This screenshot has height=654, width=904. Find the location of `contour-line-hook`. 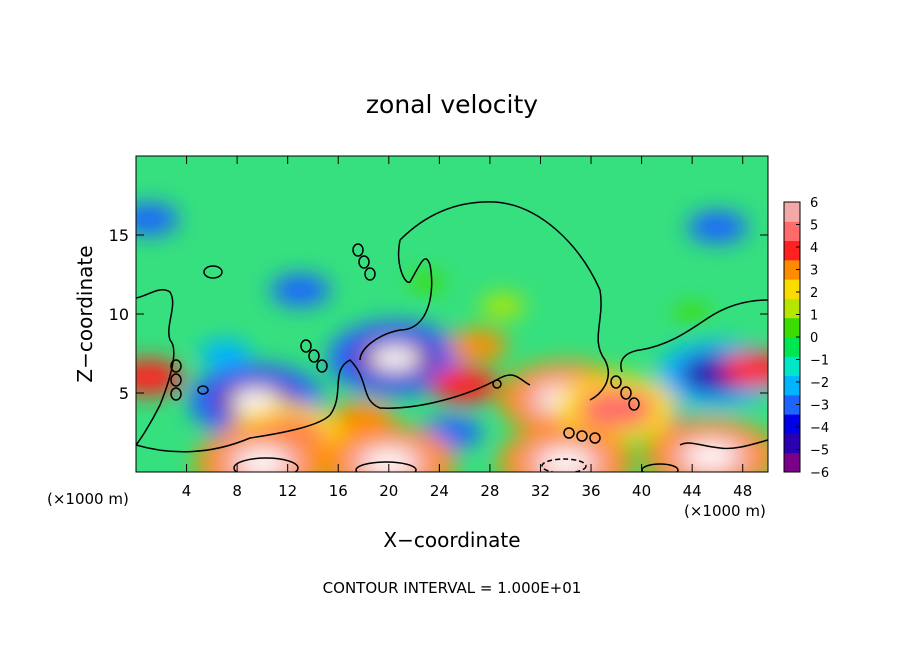

contour-line-hook is located at coordinates (396, 300).